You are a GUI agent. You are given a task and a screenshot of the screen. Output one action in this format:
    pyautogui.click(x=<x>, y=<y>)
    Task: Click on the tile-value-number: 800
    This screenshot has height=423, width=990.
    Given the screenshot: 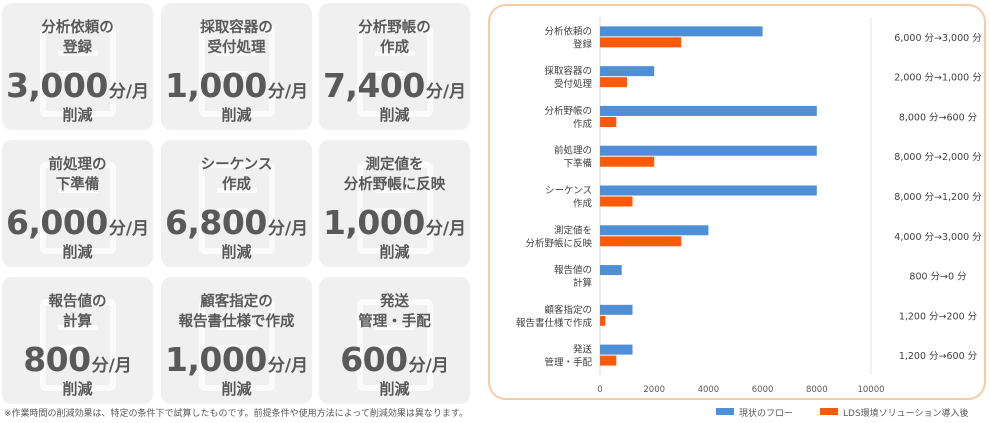 What is the action you would take?
    pyautogui.click(x=57, y=359)
    